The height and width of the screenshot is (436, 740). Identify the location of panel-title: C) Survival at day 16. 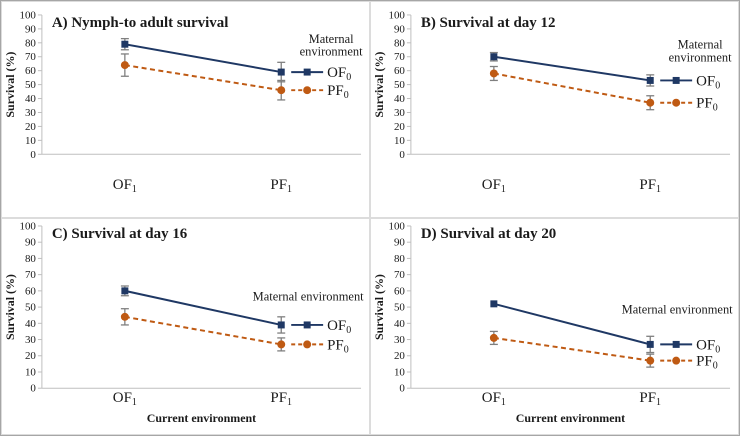
(120, 234).